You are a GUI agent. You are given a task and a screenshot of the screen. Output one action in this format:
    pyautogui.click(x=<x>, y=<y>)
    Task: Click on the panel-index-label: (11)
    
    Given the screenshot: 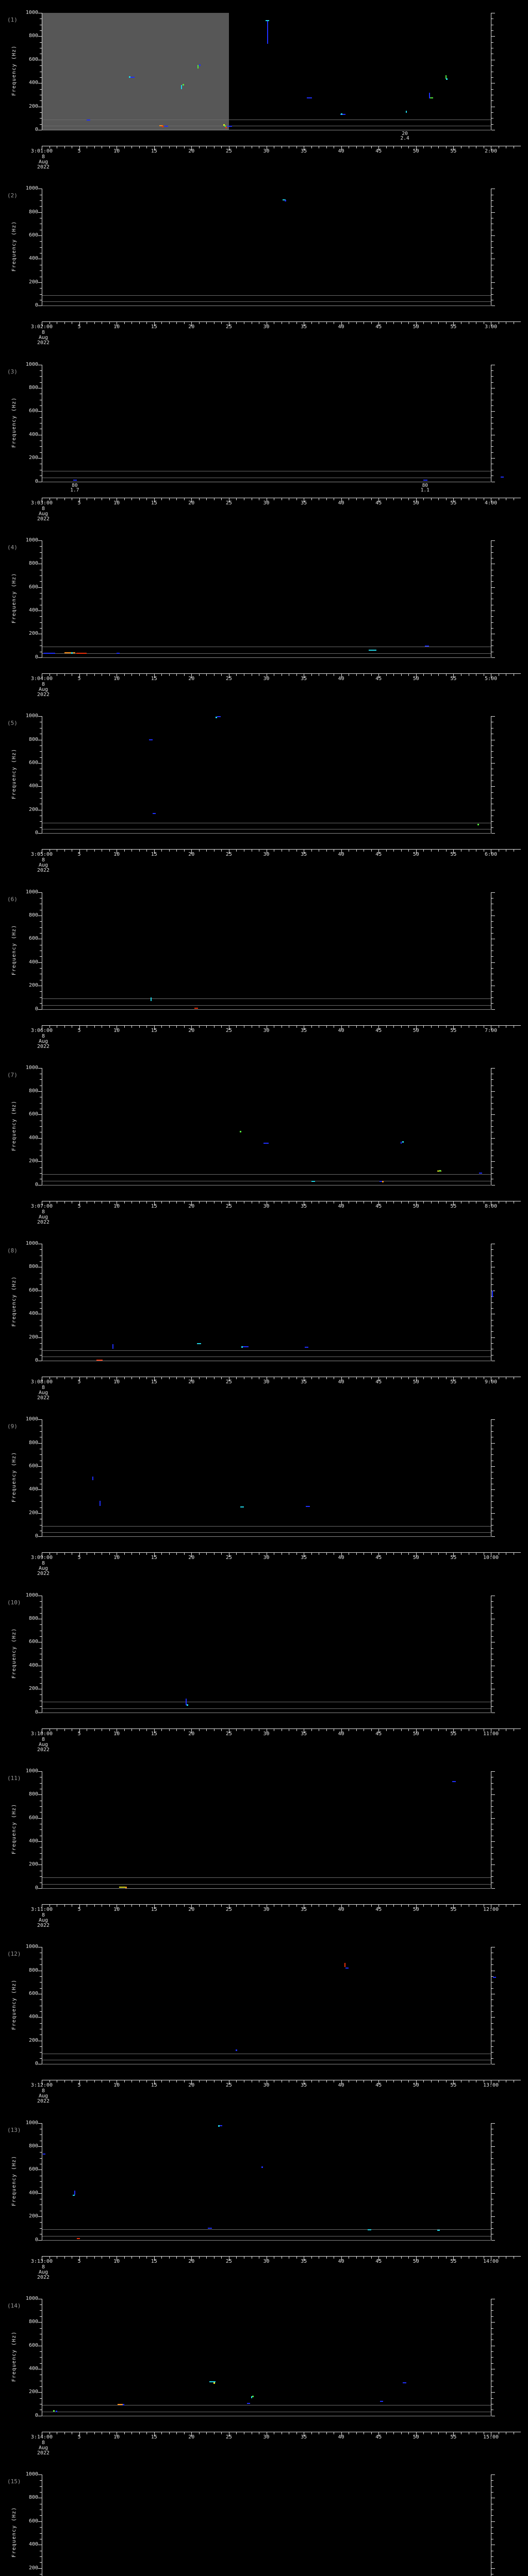 What is the action you would take?
    pyautogui.click(x=14, y=1778)
    